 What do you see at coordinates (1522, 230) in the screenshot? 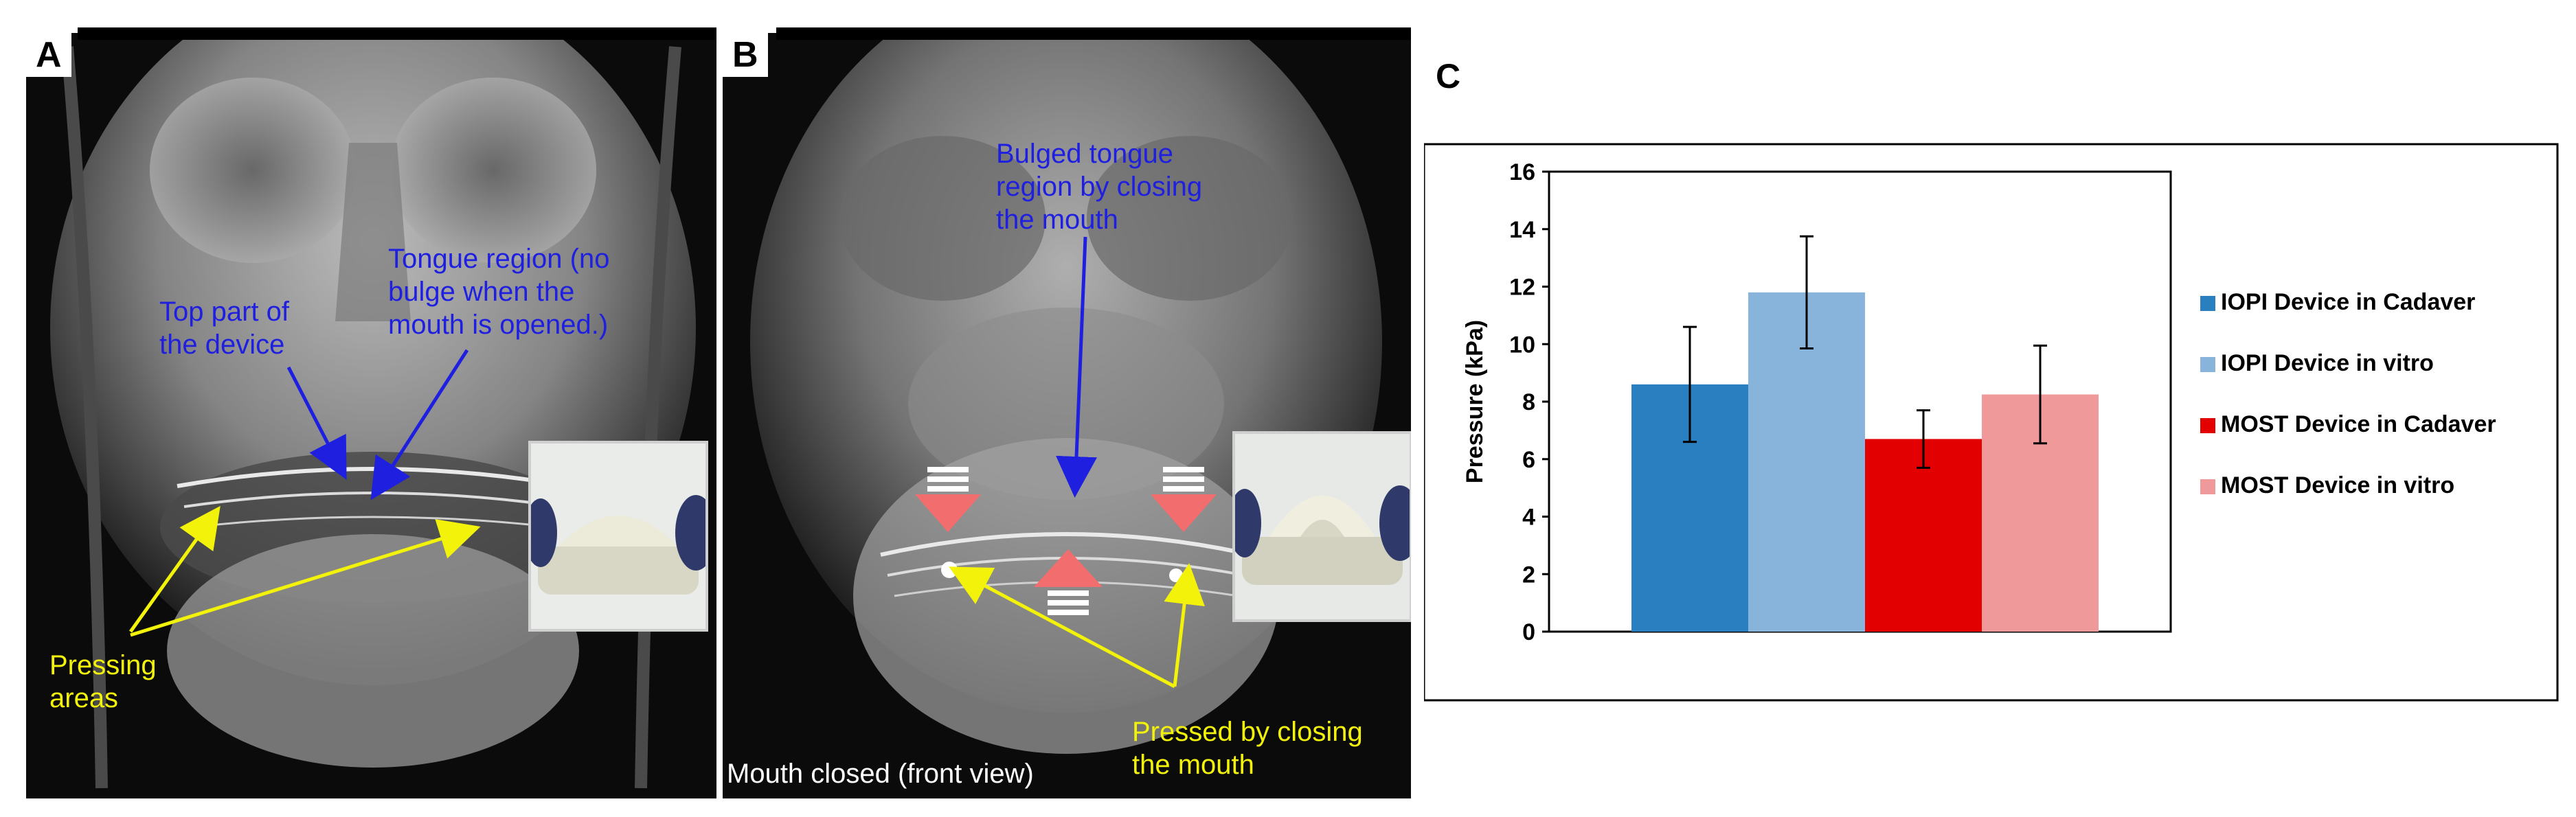
I see `y-tick-label: 14` at bounding box center [1522, 230].